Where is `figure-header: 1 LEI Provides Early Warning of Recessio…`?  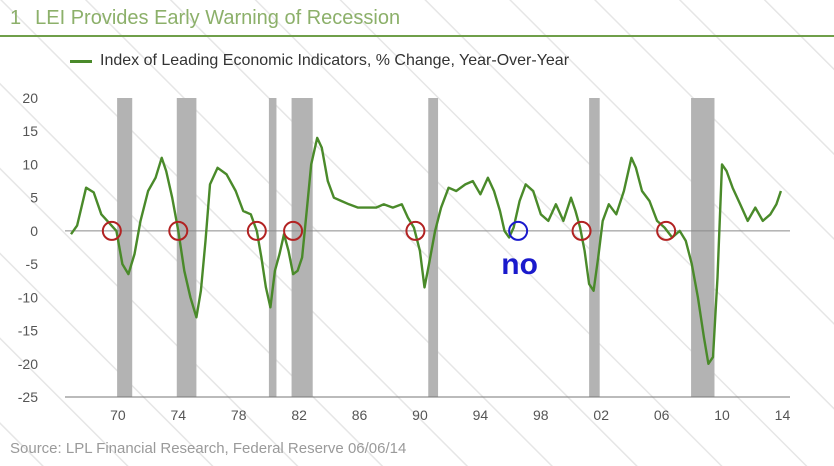 figure-header: 1 LEI Provides Early Warning of Recessio… is located at coordinates (205, 18).